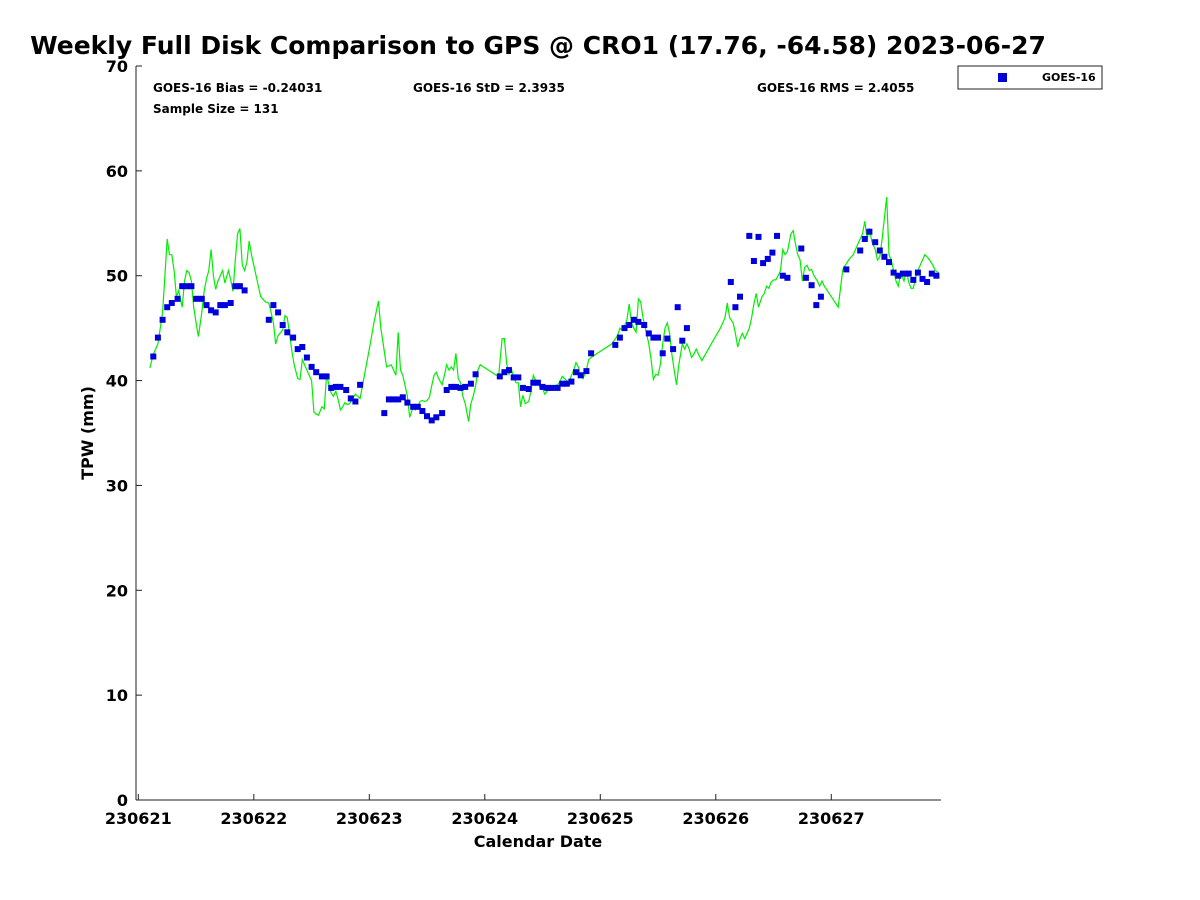 This screenshot has width=1200, height=900. What do you see at coordinates (484, 818) in the screenshot?
I see `x-tick-label: 230624` at bounding box center [484, 818].